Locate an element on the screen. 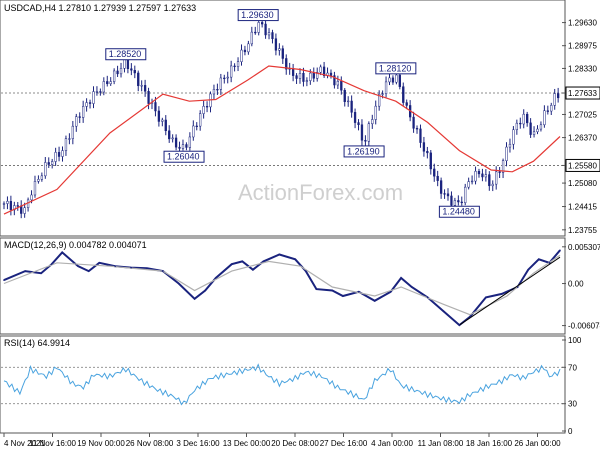  price-y-tick-label: 1.27025 is located at coordinates (582, 114).